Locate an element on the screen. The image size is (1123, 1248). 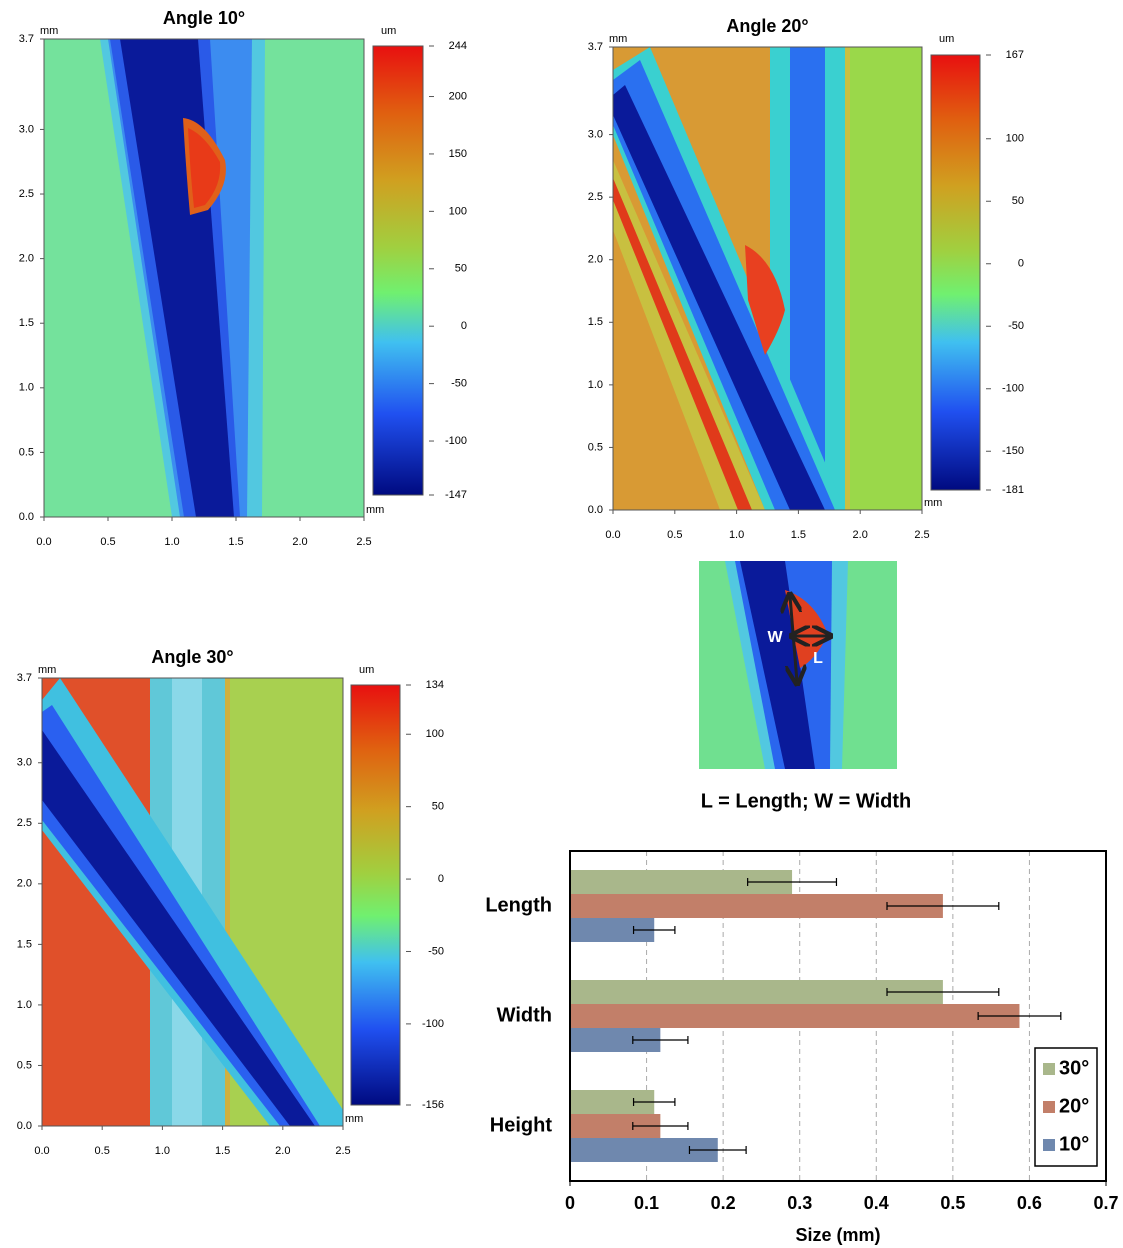
legend-label: 10° is located at coordinates (1074, 1144).